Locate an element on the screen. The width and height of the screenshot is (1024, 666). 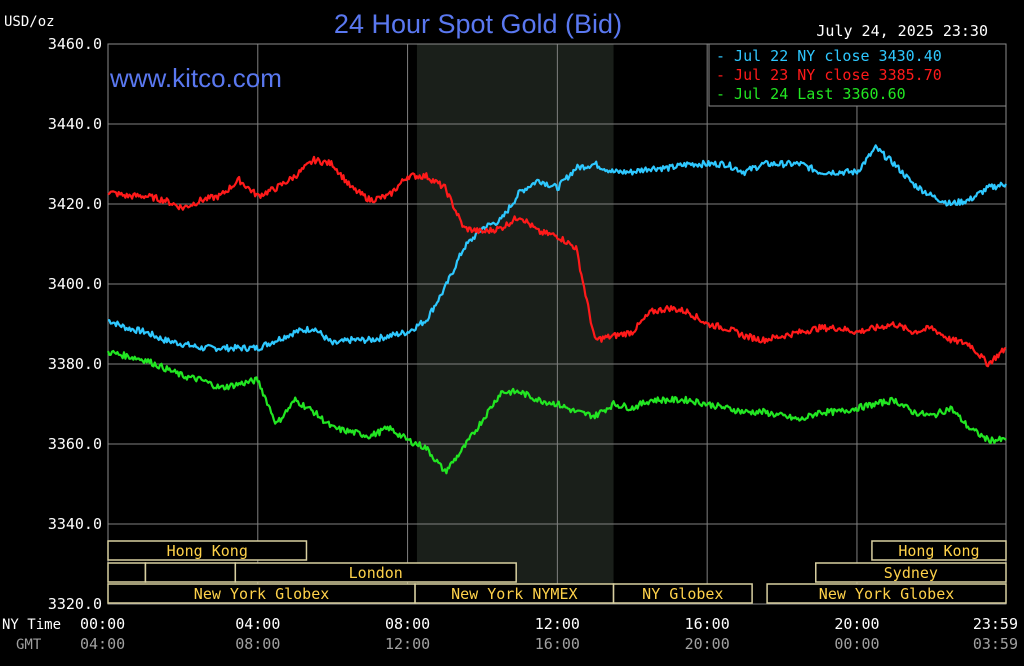
y-tick-label: 3360.0 is located at coordinates (75, 444).